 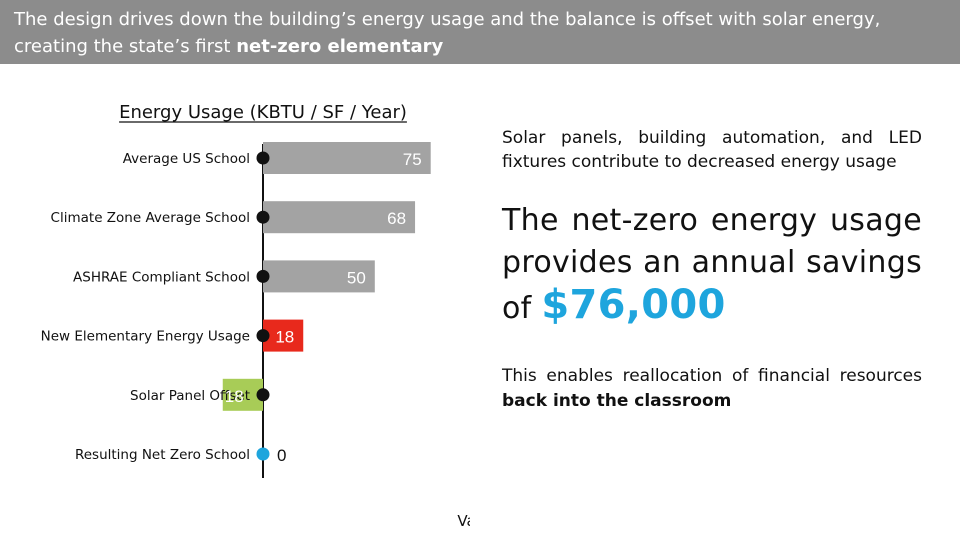 I want to click on value-label: 50, so click(x=356, y=277).